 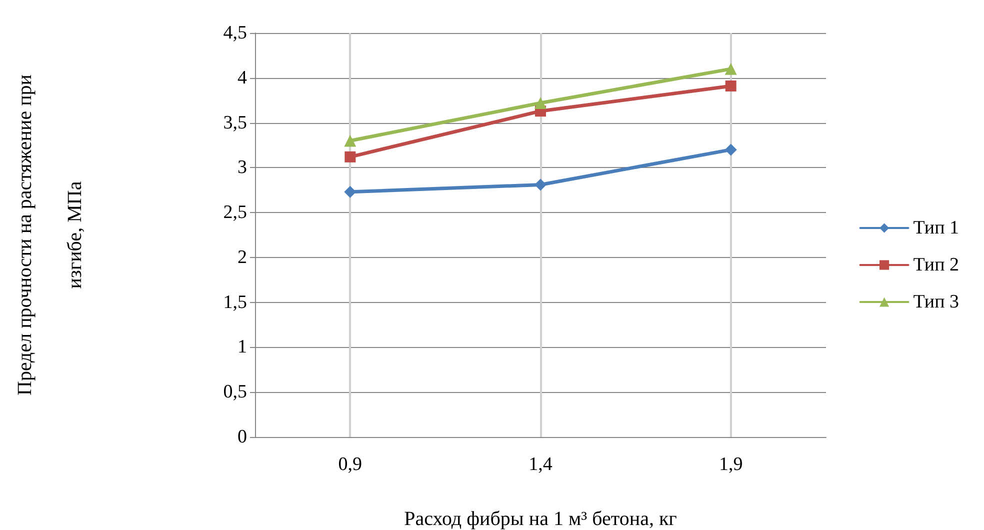 What do you see at coordinates (242, 257) in the screenshot?
I see `y-tick-label: 2` at bounding box center [242, 257].